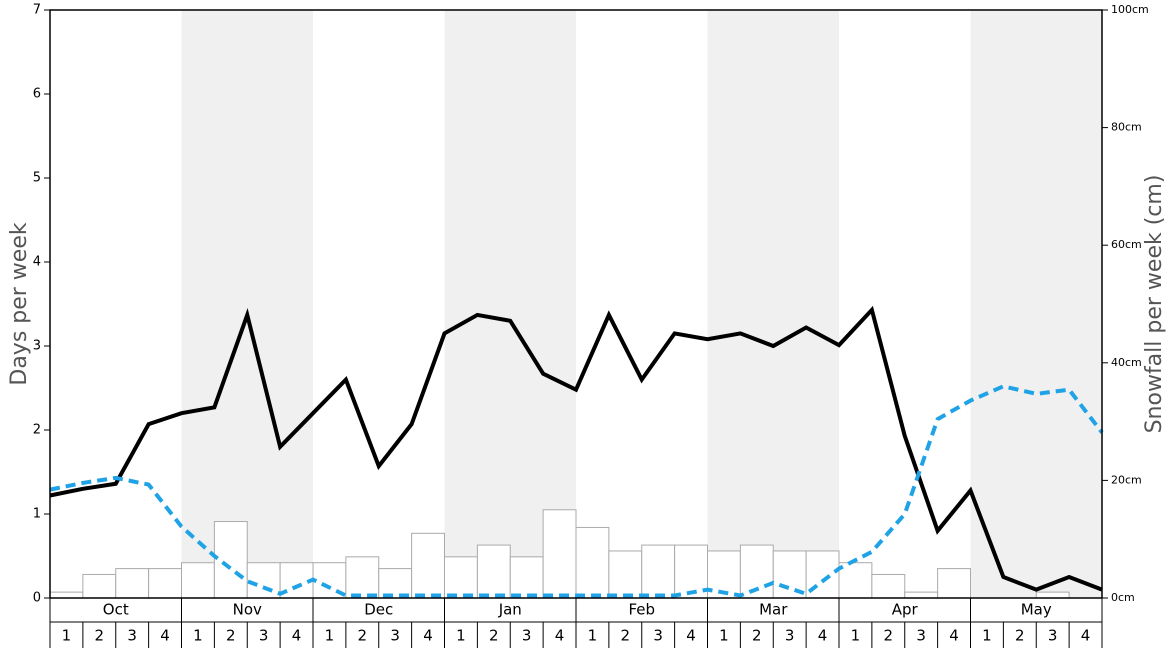 Image resolution: width=1168 pixels, height=648 pixels. I want to click on y-tick-label: 2, so click(37, 430).